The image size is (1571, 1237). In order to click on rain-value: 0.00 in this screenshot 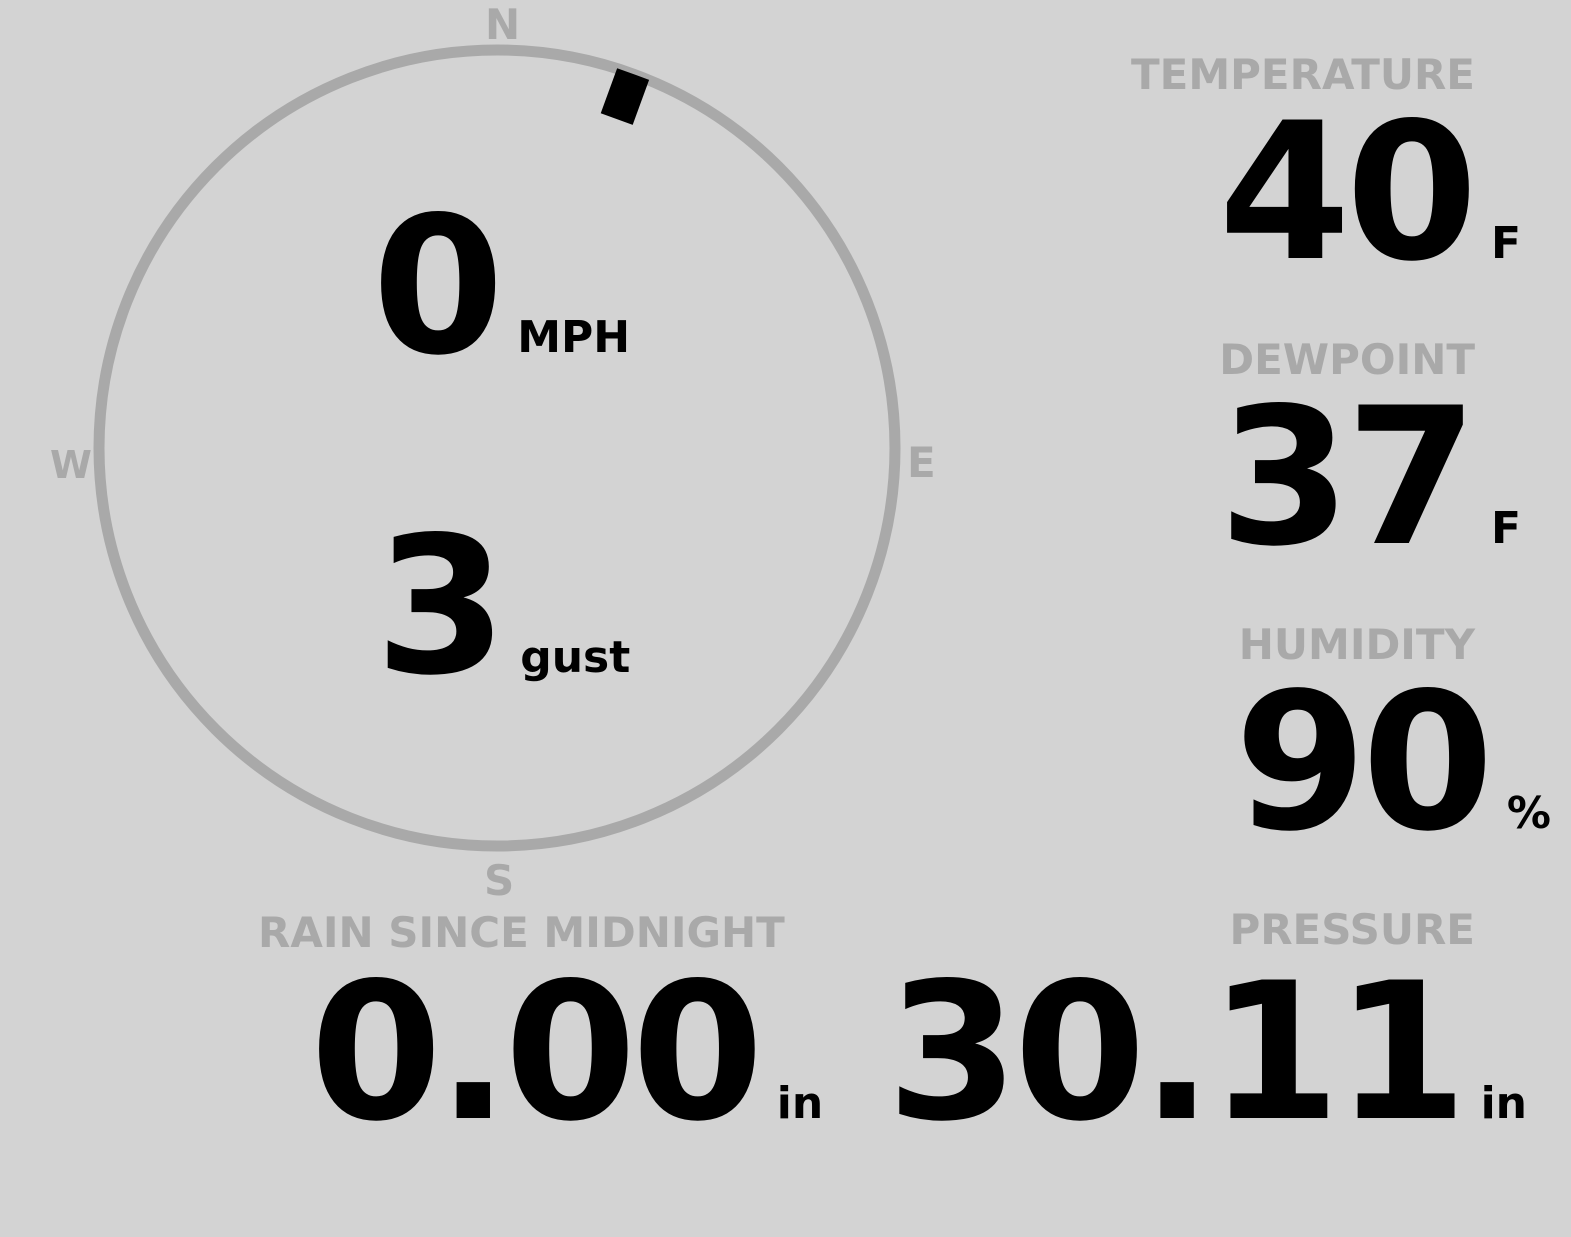, I will do `click(537, 1052)`.